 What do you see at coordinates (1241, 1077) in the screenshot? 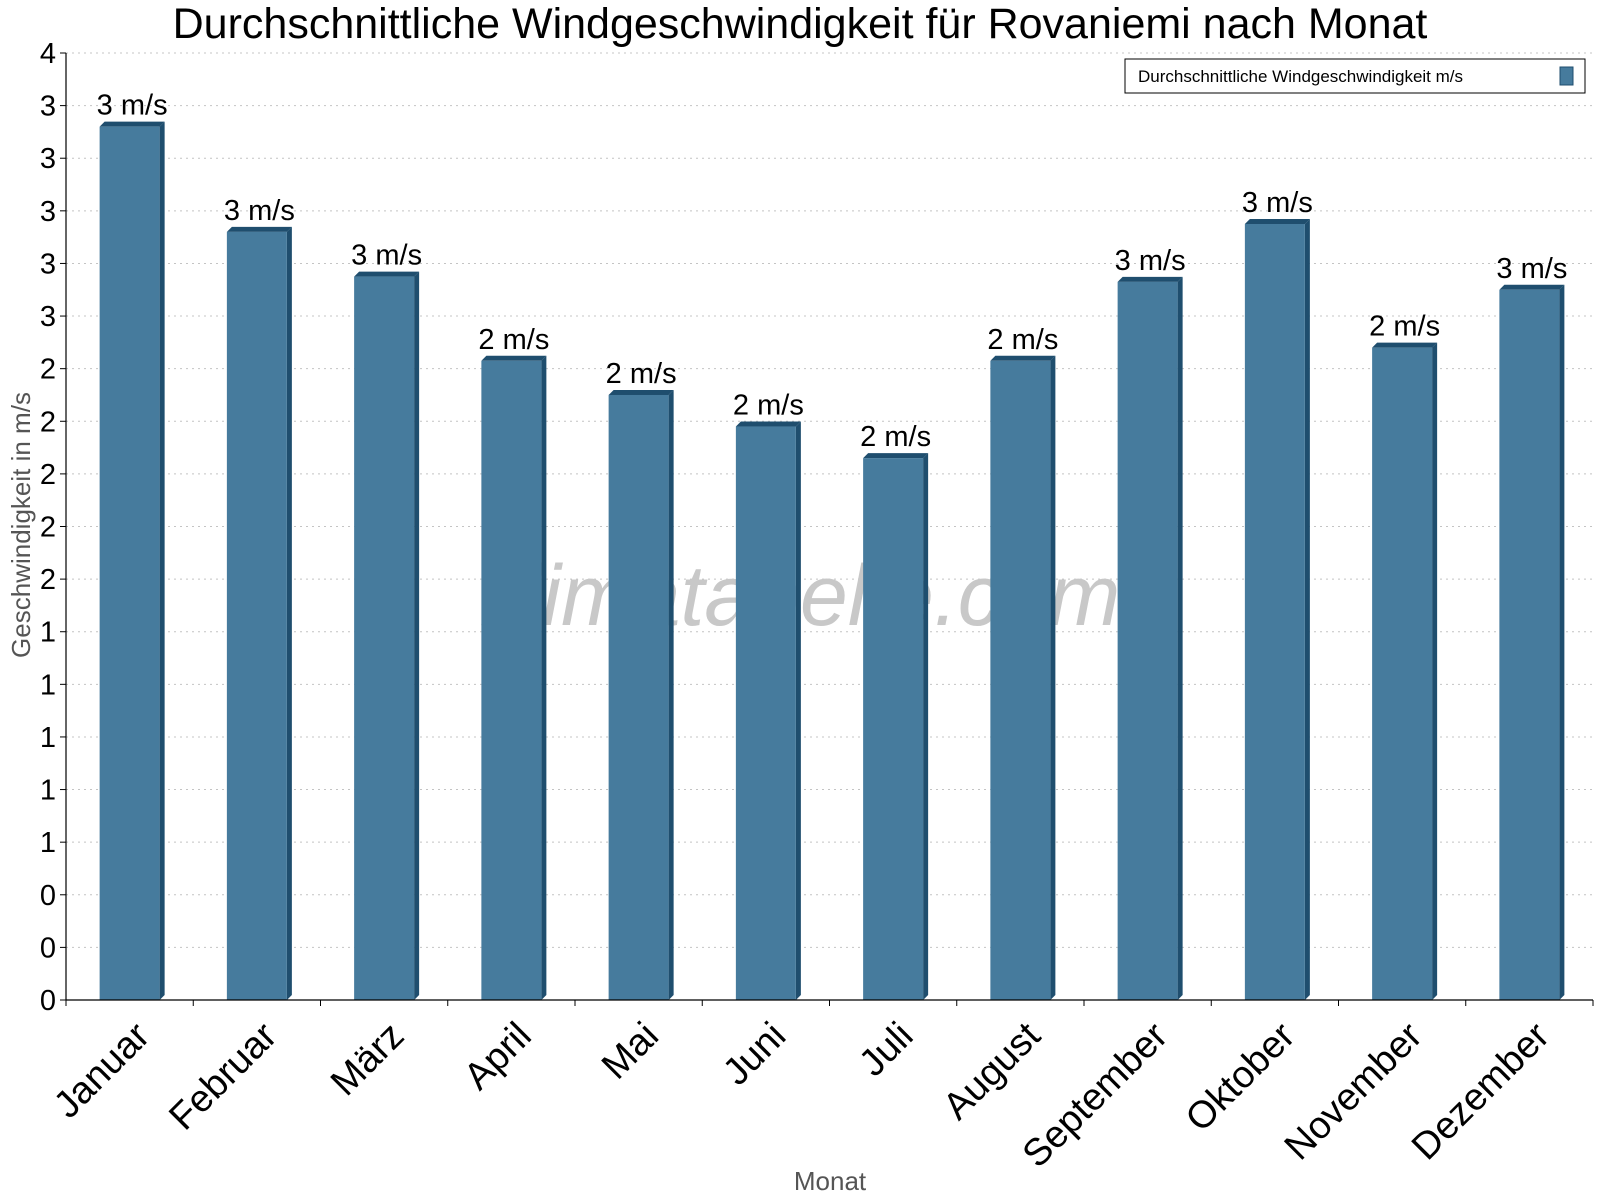
I see `x-tick-label: Oktober` at bounding box center [1241, 1077].